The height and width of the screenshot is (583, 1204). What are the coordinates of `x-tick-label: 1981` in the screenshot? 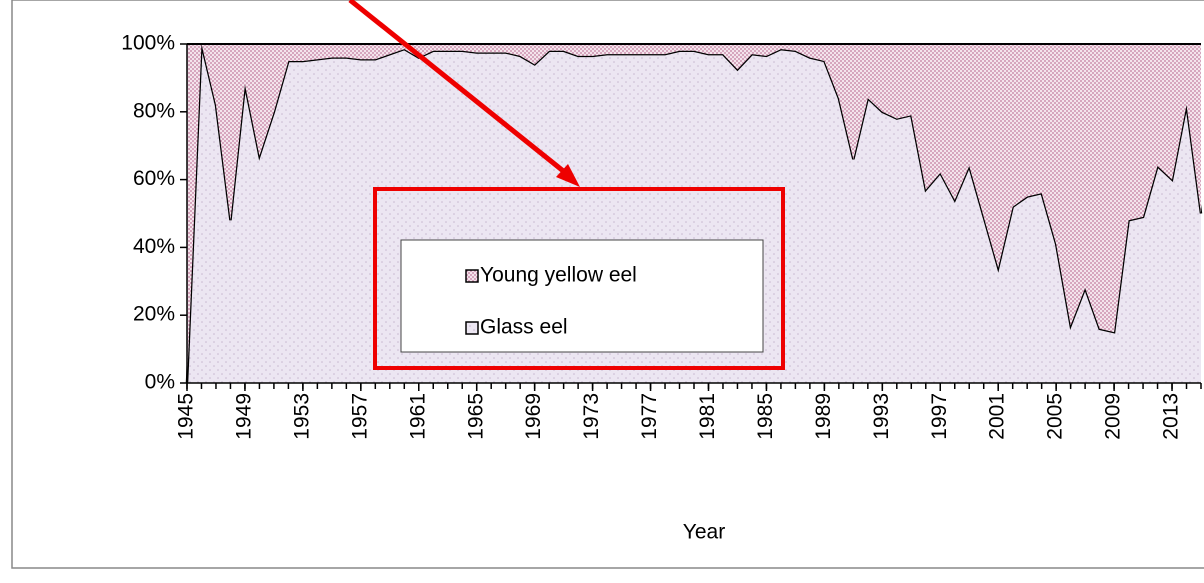 It's located at (707, 416).